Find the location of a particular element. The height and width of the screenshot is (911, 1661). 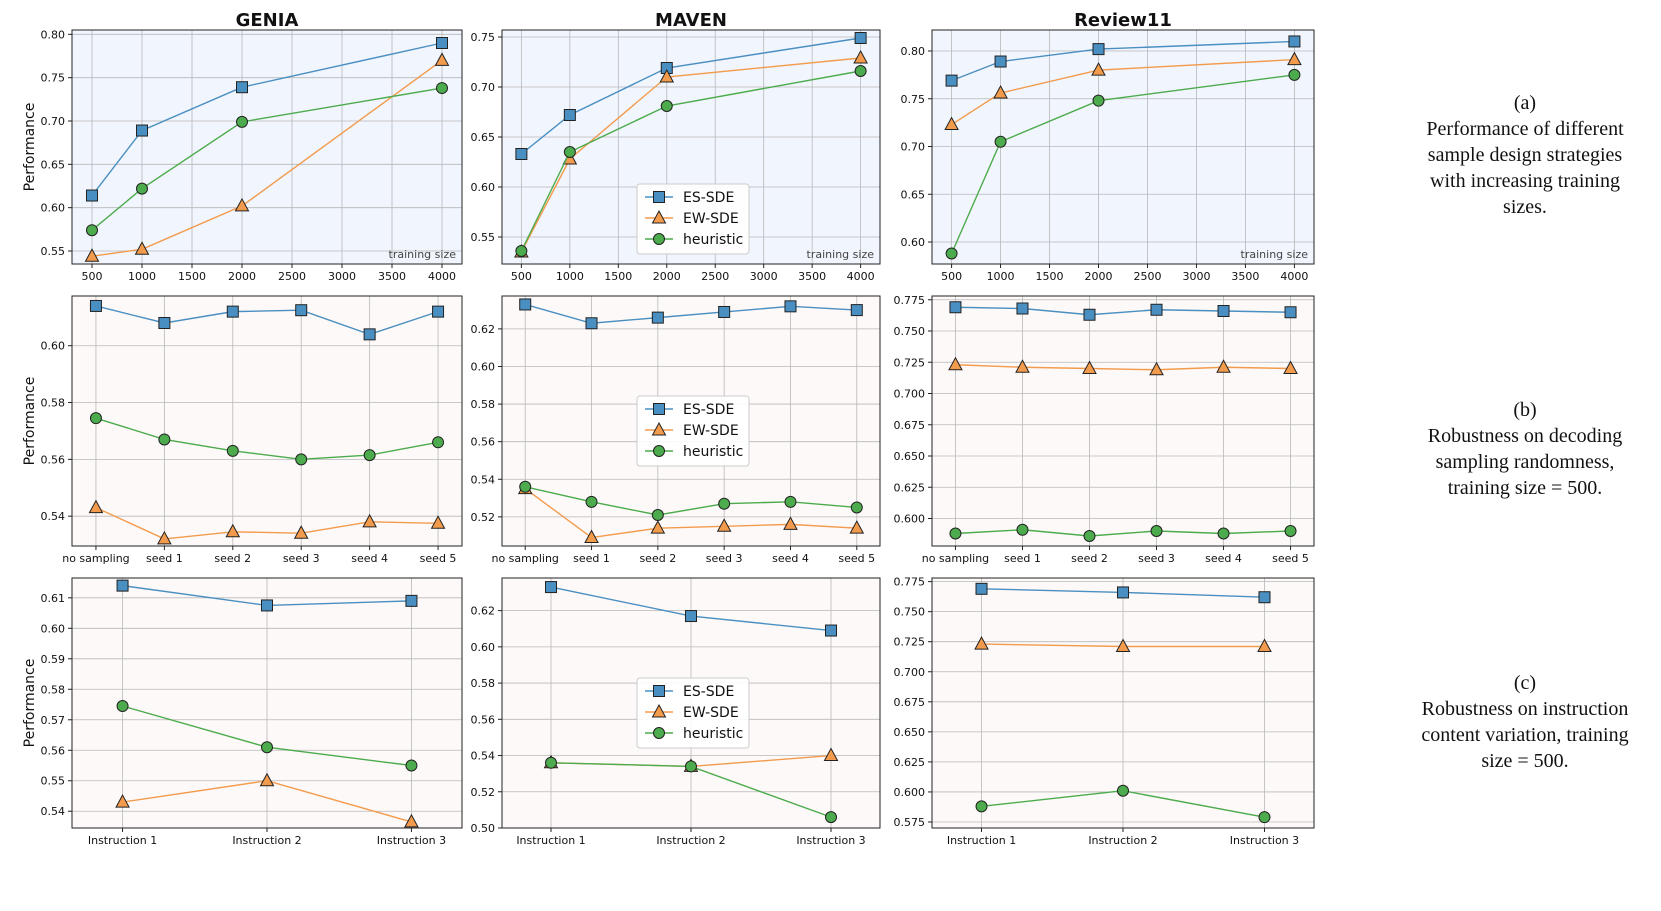

x-tick-label: seed 1 is located at coordinates (591, 558).